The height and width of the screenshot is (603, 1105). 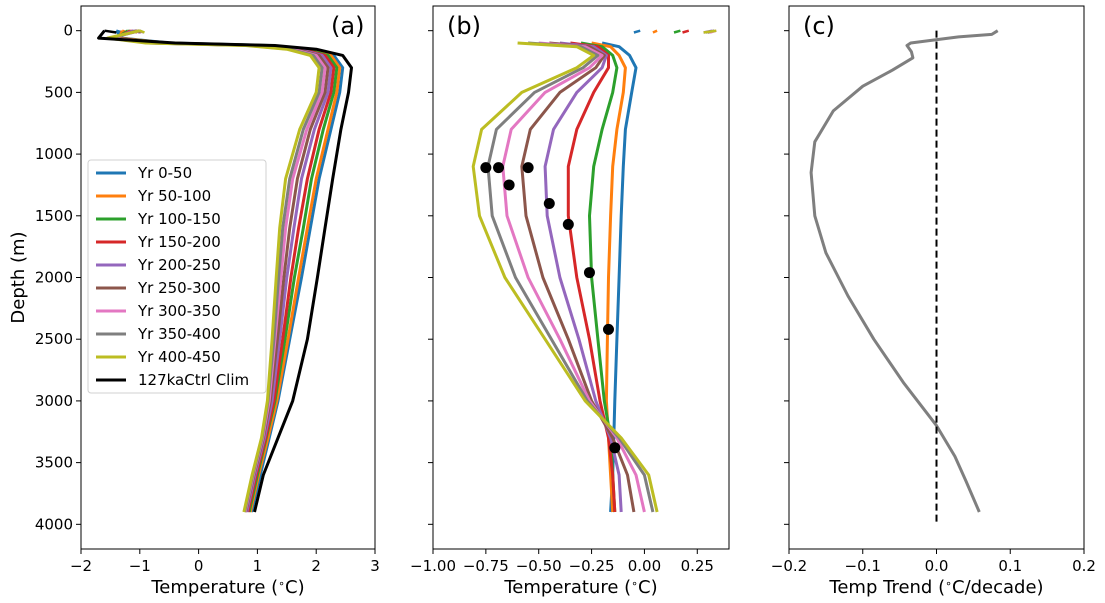 What do you see at coordinates (863, 566) in the screenshot?
I see `x-tick-label: −0.1` at bounding box center [863, 566].